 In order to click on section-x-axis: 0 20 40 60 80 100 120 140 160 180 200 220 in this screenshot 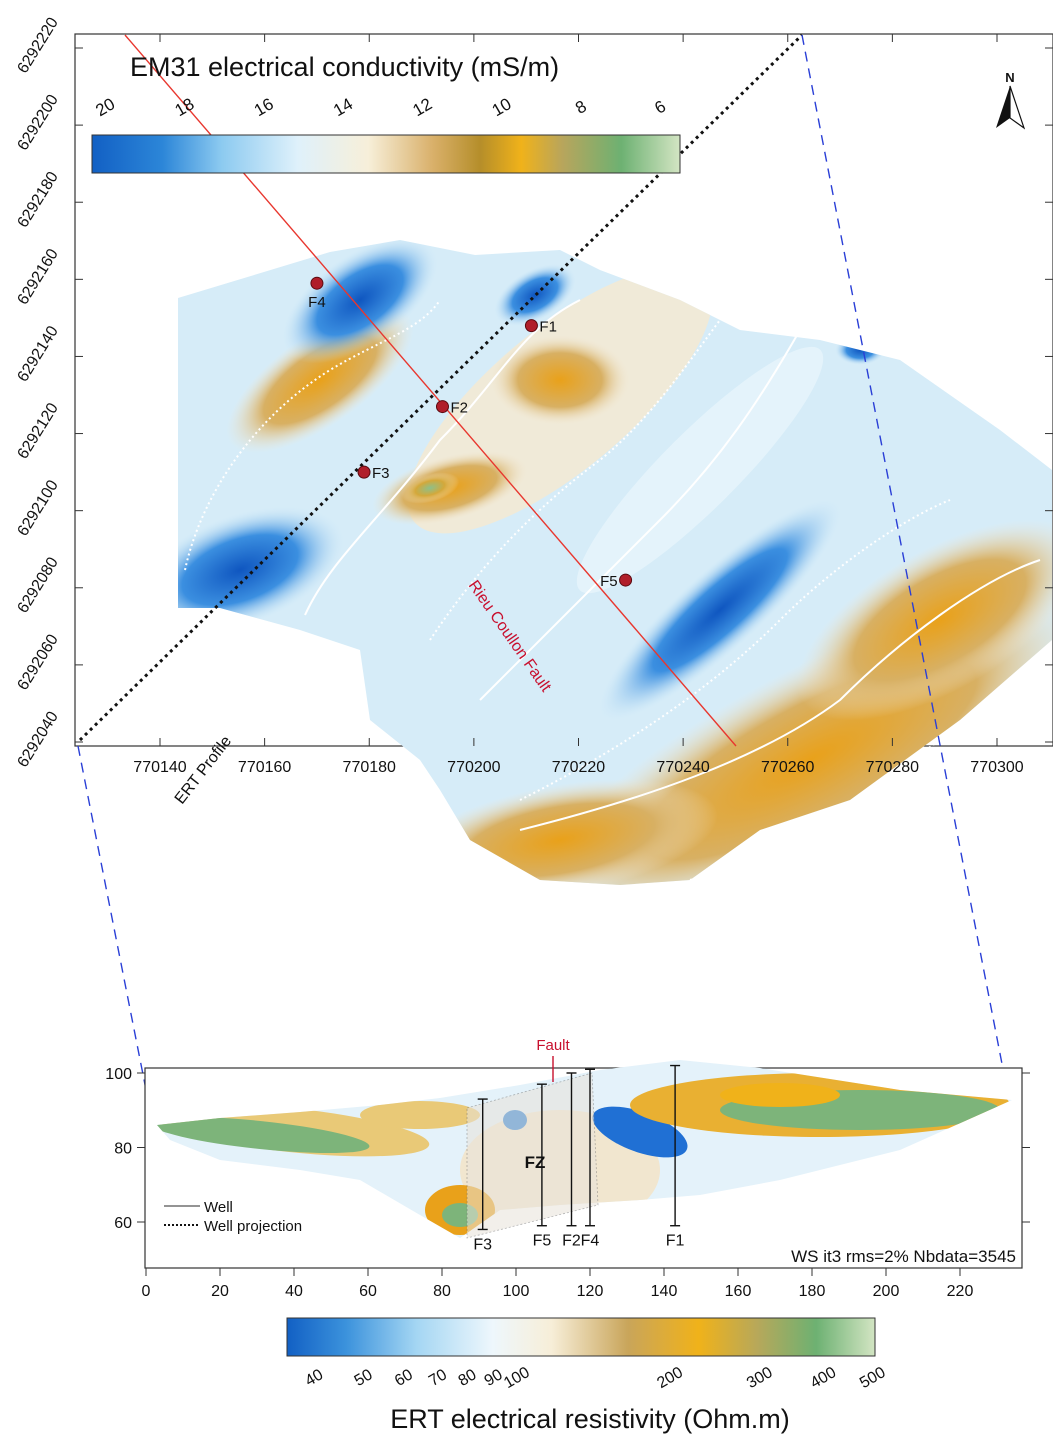, I will do `click(558, 1284)`.